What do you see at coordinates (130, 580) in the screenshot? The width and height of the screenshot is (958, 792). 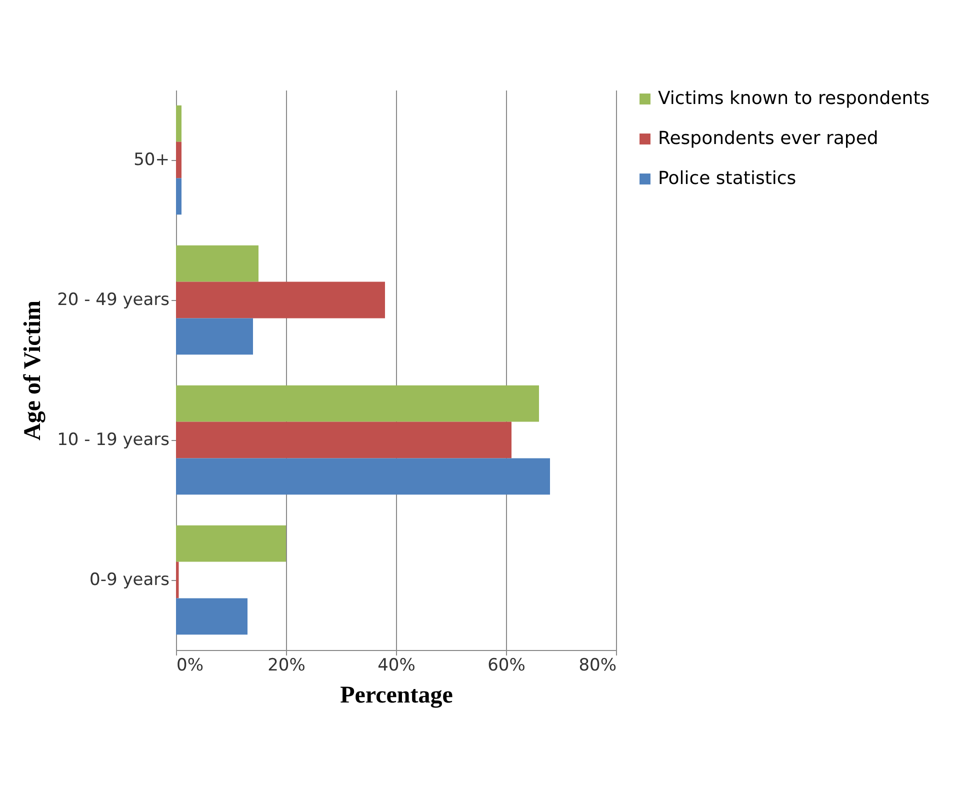 I see `y-tick-label: 0-9 years` at bounding box center [130, 580].